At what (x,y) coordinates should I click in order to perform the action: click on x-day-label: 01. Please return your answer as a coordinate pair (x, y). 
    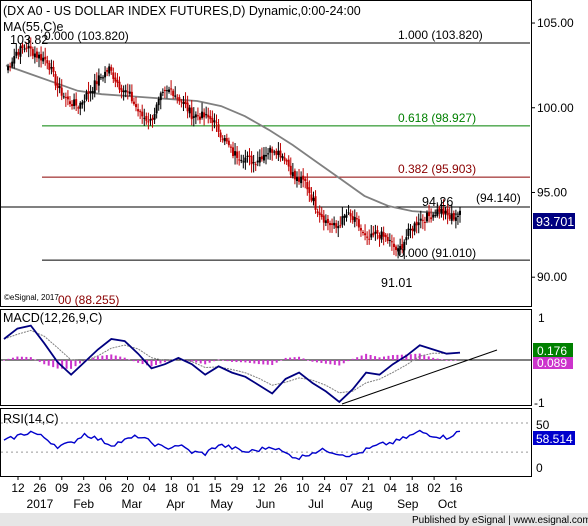
    Looking at the image, I should click on (194, 488).